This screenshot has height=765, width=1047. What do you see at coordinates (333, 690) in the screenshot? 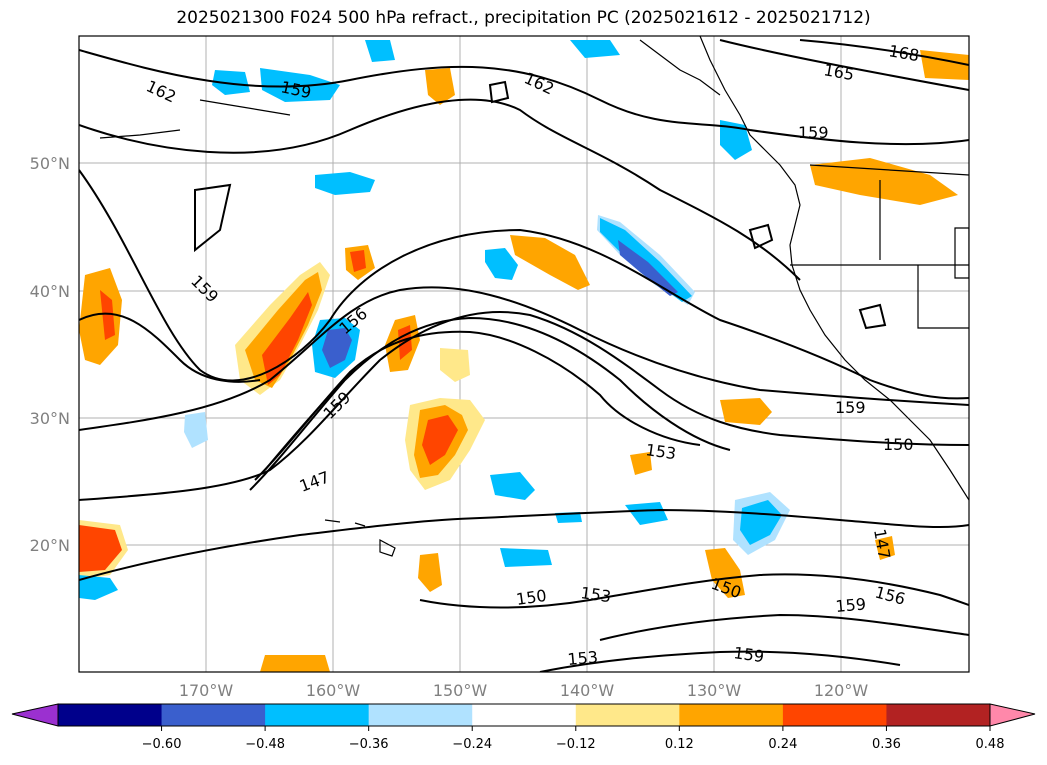
I see `lon-label: 160°W` at bounding box center [333, 690].